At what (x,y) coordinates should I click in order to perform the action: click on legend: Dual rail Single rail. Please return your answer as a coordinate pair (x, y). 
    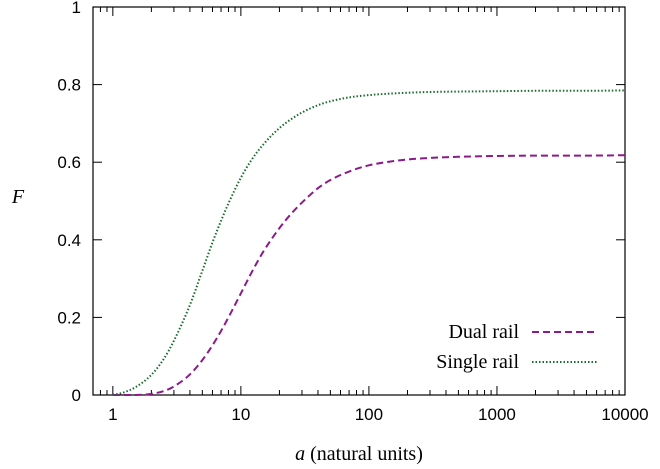
    Looking at the image, I should click on (517, 347).